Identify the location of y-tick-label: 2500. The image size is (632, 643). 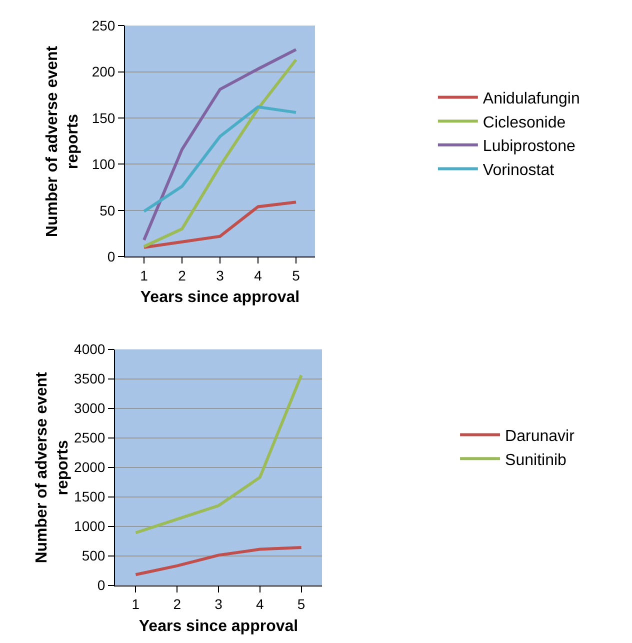
(90, 438).